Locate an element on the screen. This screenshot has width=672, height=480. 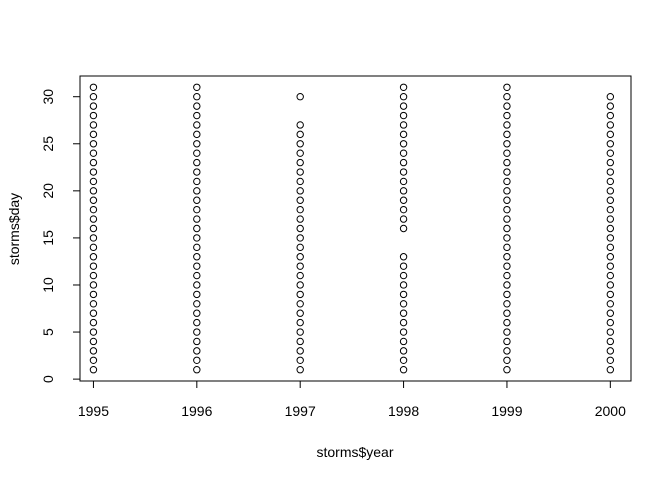
x-axis-label: storms$year is located at coordinates (354, 452).